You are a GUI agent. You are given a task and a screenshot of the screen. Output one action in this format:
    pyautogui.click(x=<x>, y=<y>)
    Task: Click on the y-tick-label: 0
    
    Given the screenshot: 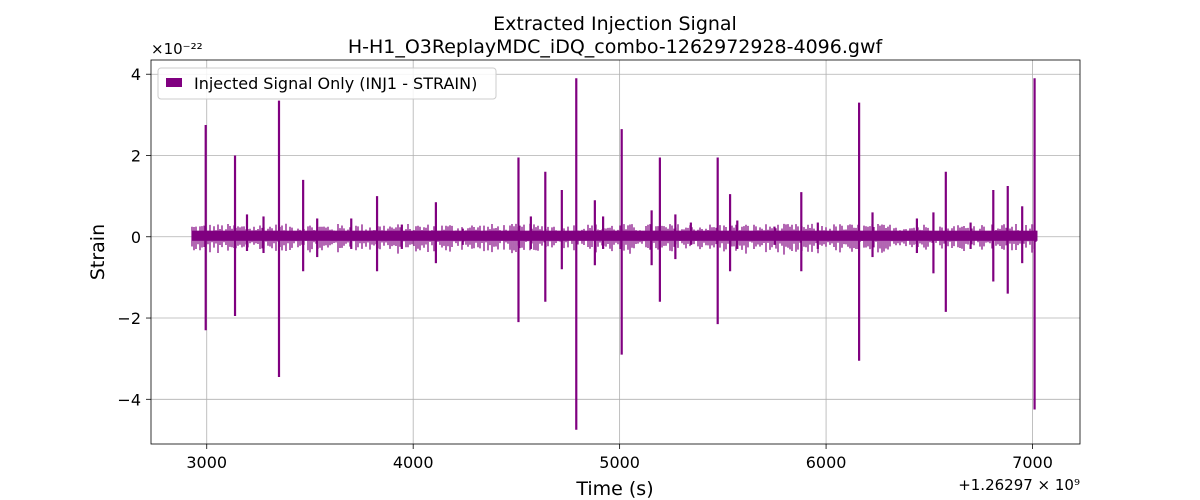 What is the action you would take?
    pyautogui.click(x=136, y=237)
    